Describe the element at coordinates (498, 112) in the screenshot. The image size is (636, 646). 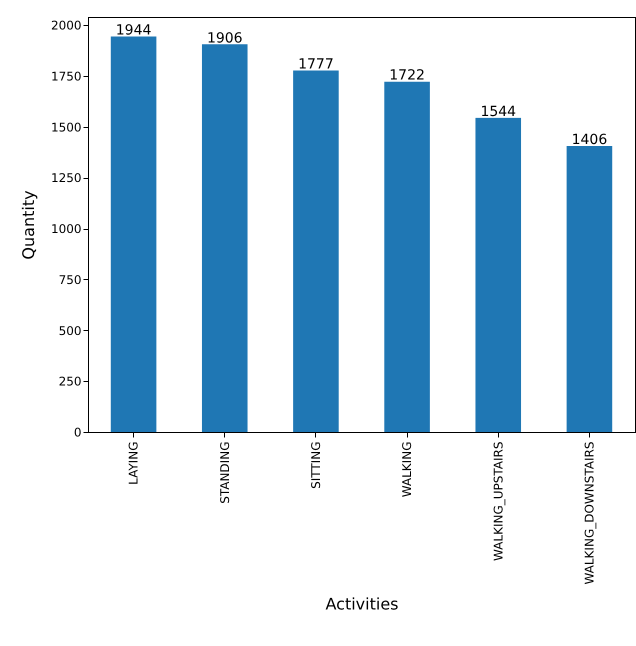
I see `data-label: 1544` at that location.